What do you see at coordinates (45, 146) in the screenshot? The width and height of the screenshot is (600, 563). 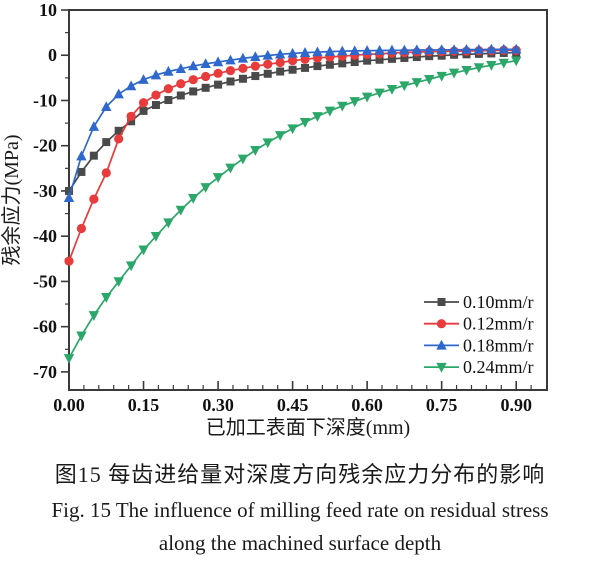 I see `y-tick-label: -20` at bounding box center [45, 146].